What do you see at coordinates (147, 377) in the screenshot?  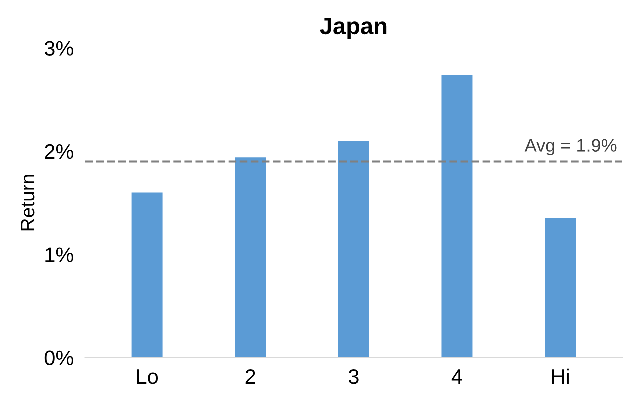 I see `x-tick-label: Lo` at bounding box center [147, 377].